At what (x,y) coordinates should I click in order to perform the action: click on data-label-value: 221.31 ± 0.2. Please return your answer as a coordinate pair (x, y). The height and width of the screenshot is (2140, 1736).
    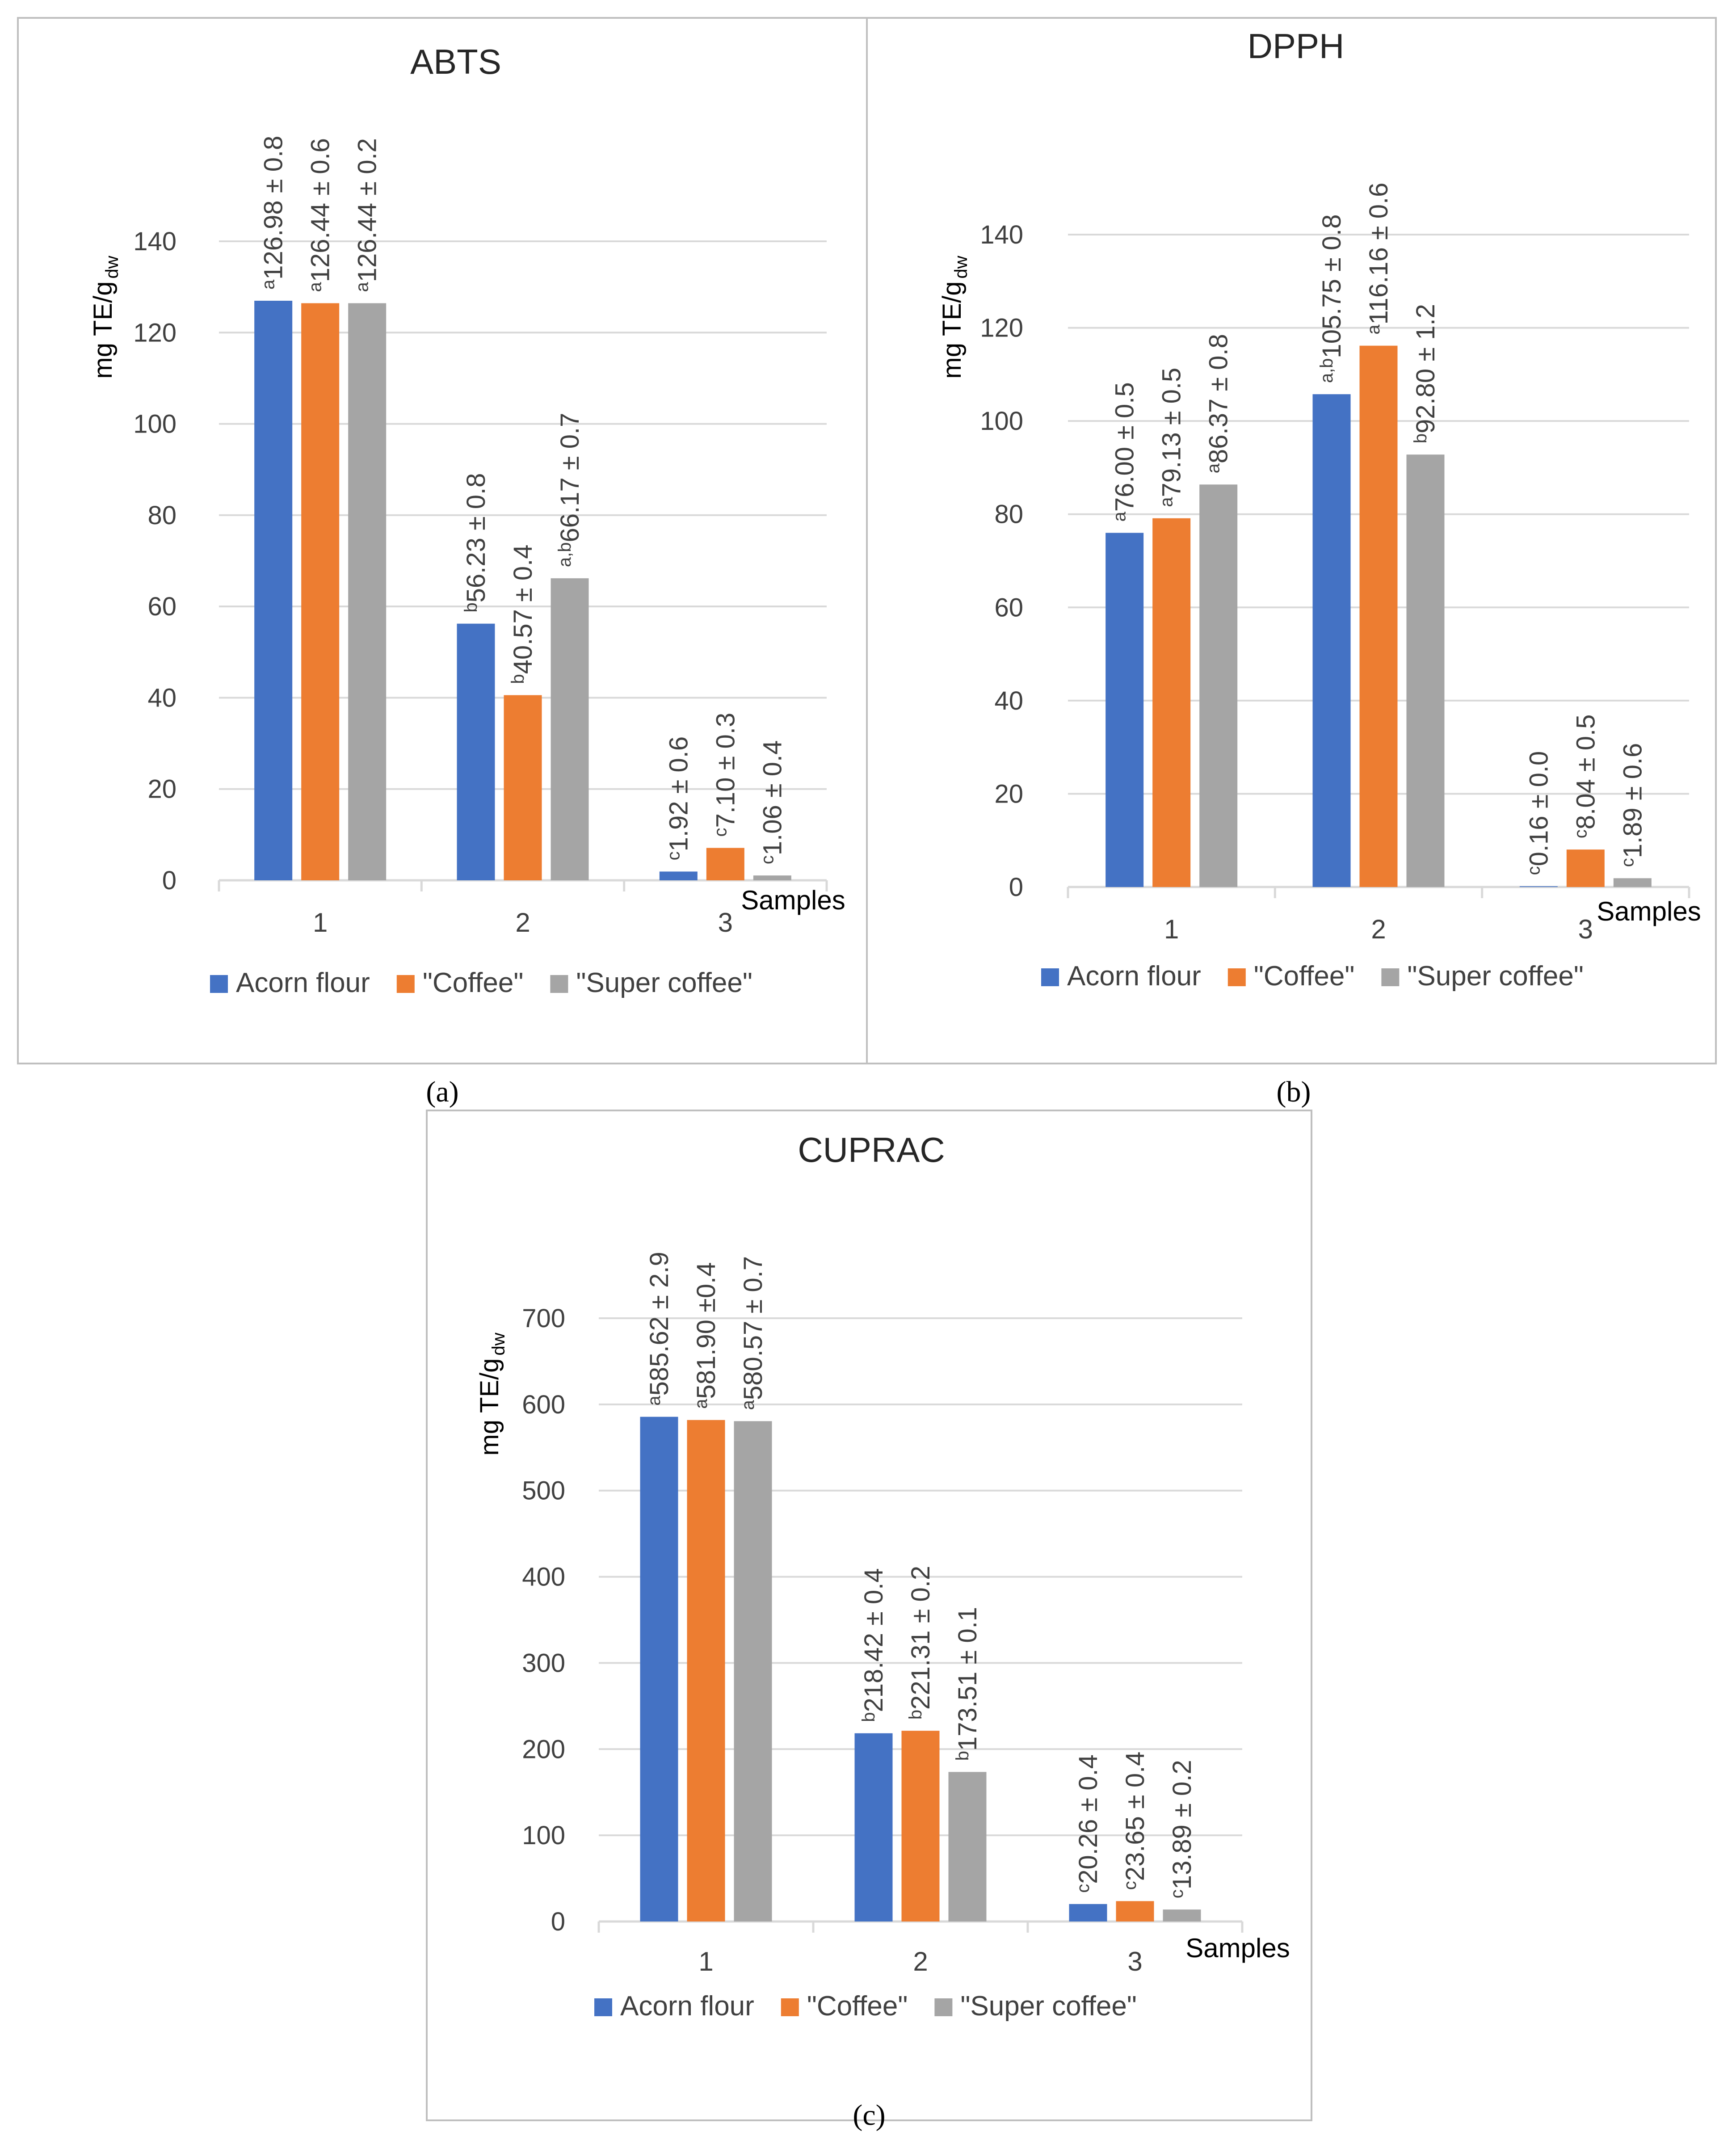
    Looking at the image, I should click on (920, 1638).